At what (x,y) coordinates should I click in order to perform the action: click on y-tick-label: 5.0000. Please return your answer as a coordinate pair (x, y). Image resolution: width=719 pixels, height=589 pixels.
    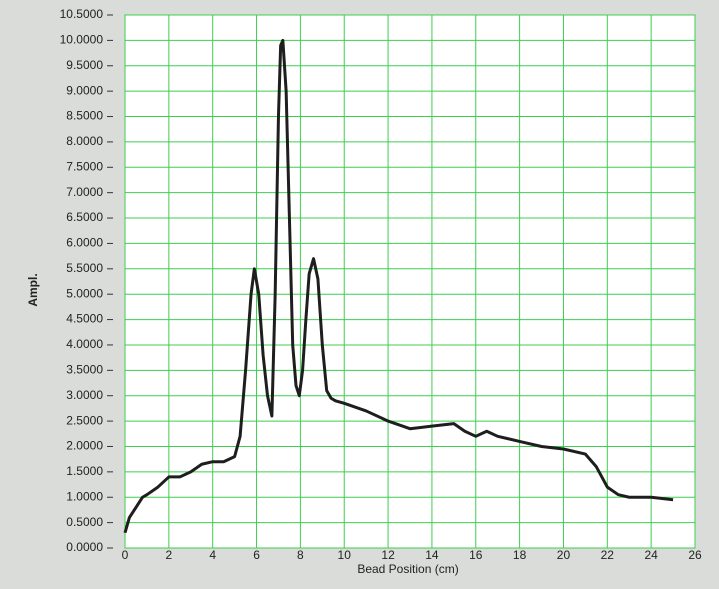
    Looking at the image, I should click on (84, 293).